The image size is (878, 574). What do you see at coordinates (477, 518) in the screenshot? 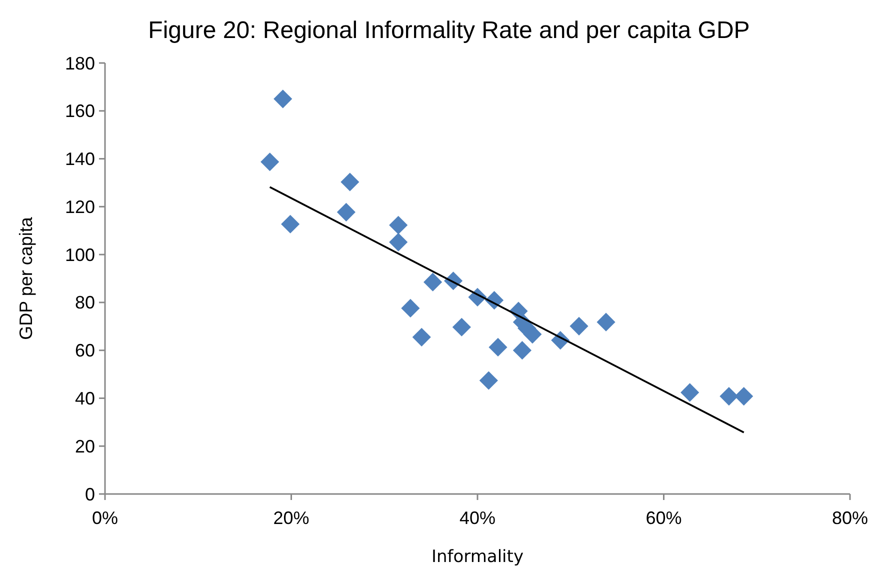
I see `x-tick-label: 40%` at bounding box center [477, 518].